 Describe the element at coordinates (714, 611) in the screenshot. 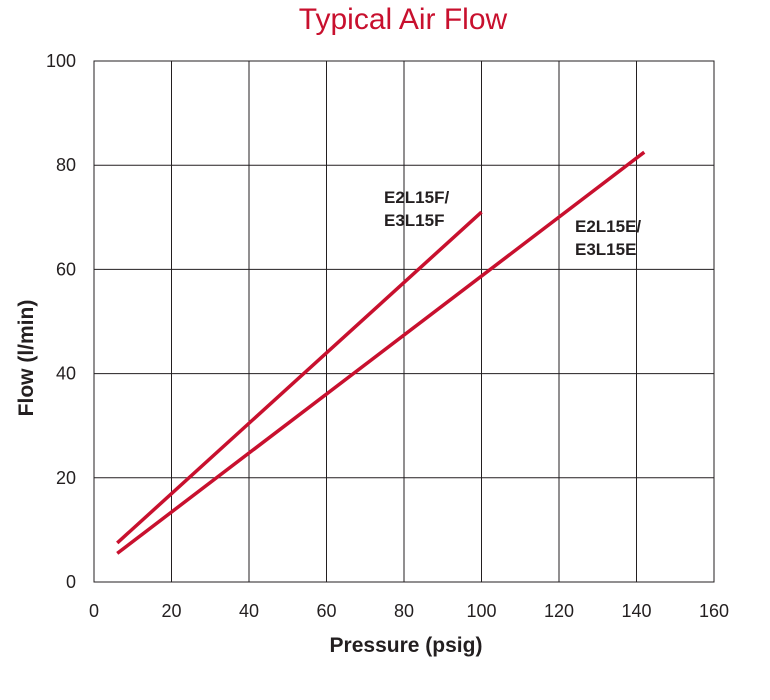

I see `x-tick-label-160: 160` at that location.